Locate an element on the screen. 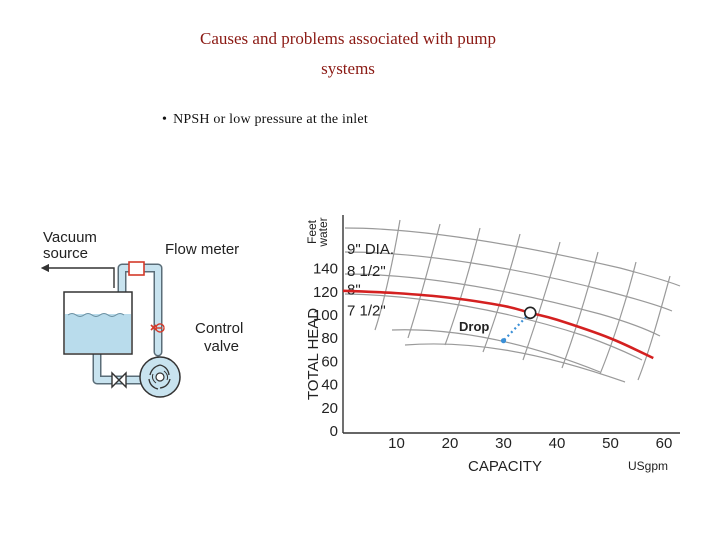  title-line-2: systems is located at coordinates (348, 68).